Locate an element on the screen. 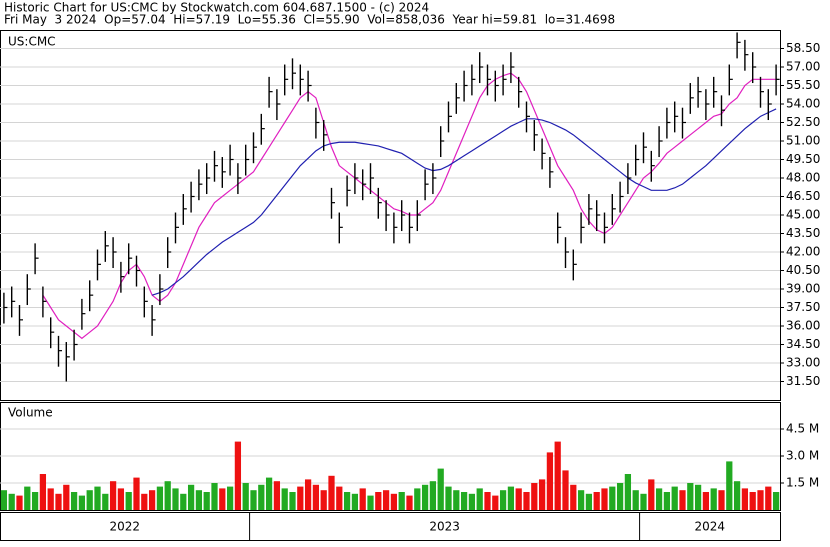 The height and width of the screenshot is (547, 830). y-tick-label: 4.5 M is located at coordinates (802, 429).